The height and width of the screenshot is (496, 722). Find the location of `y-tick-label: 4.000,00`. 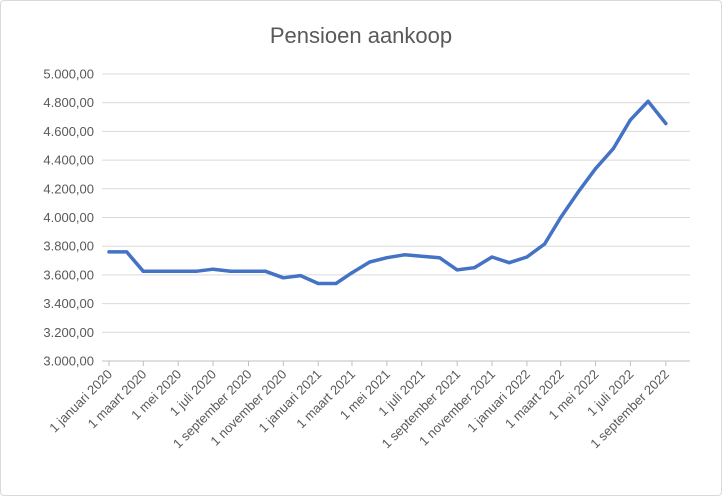

y-tick-label: 4.000,00 is located at coordinates (68, 217).